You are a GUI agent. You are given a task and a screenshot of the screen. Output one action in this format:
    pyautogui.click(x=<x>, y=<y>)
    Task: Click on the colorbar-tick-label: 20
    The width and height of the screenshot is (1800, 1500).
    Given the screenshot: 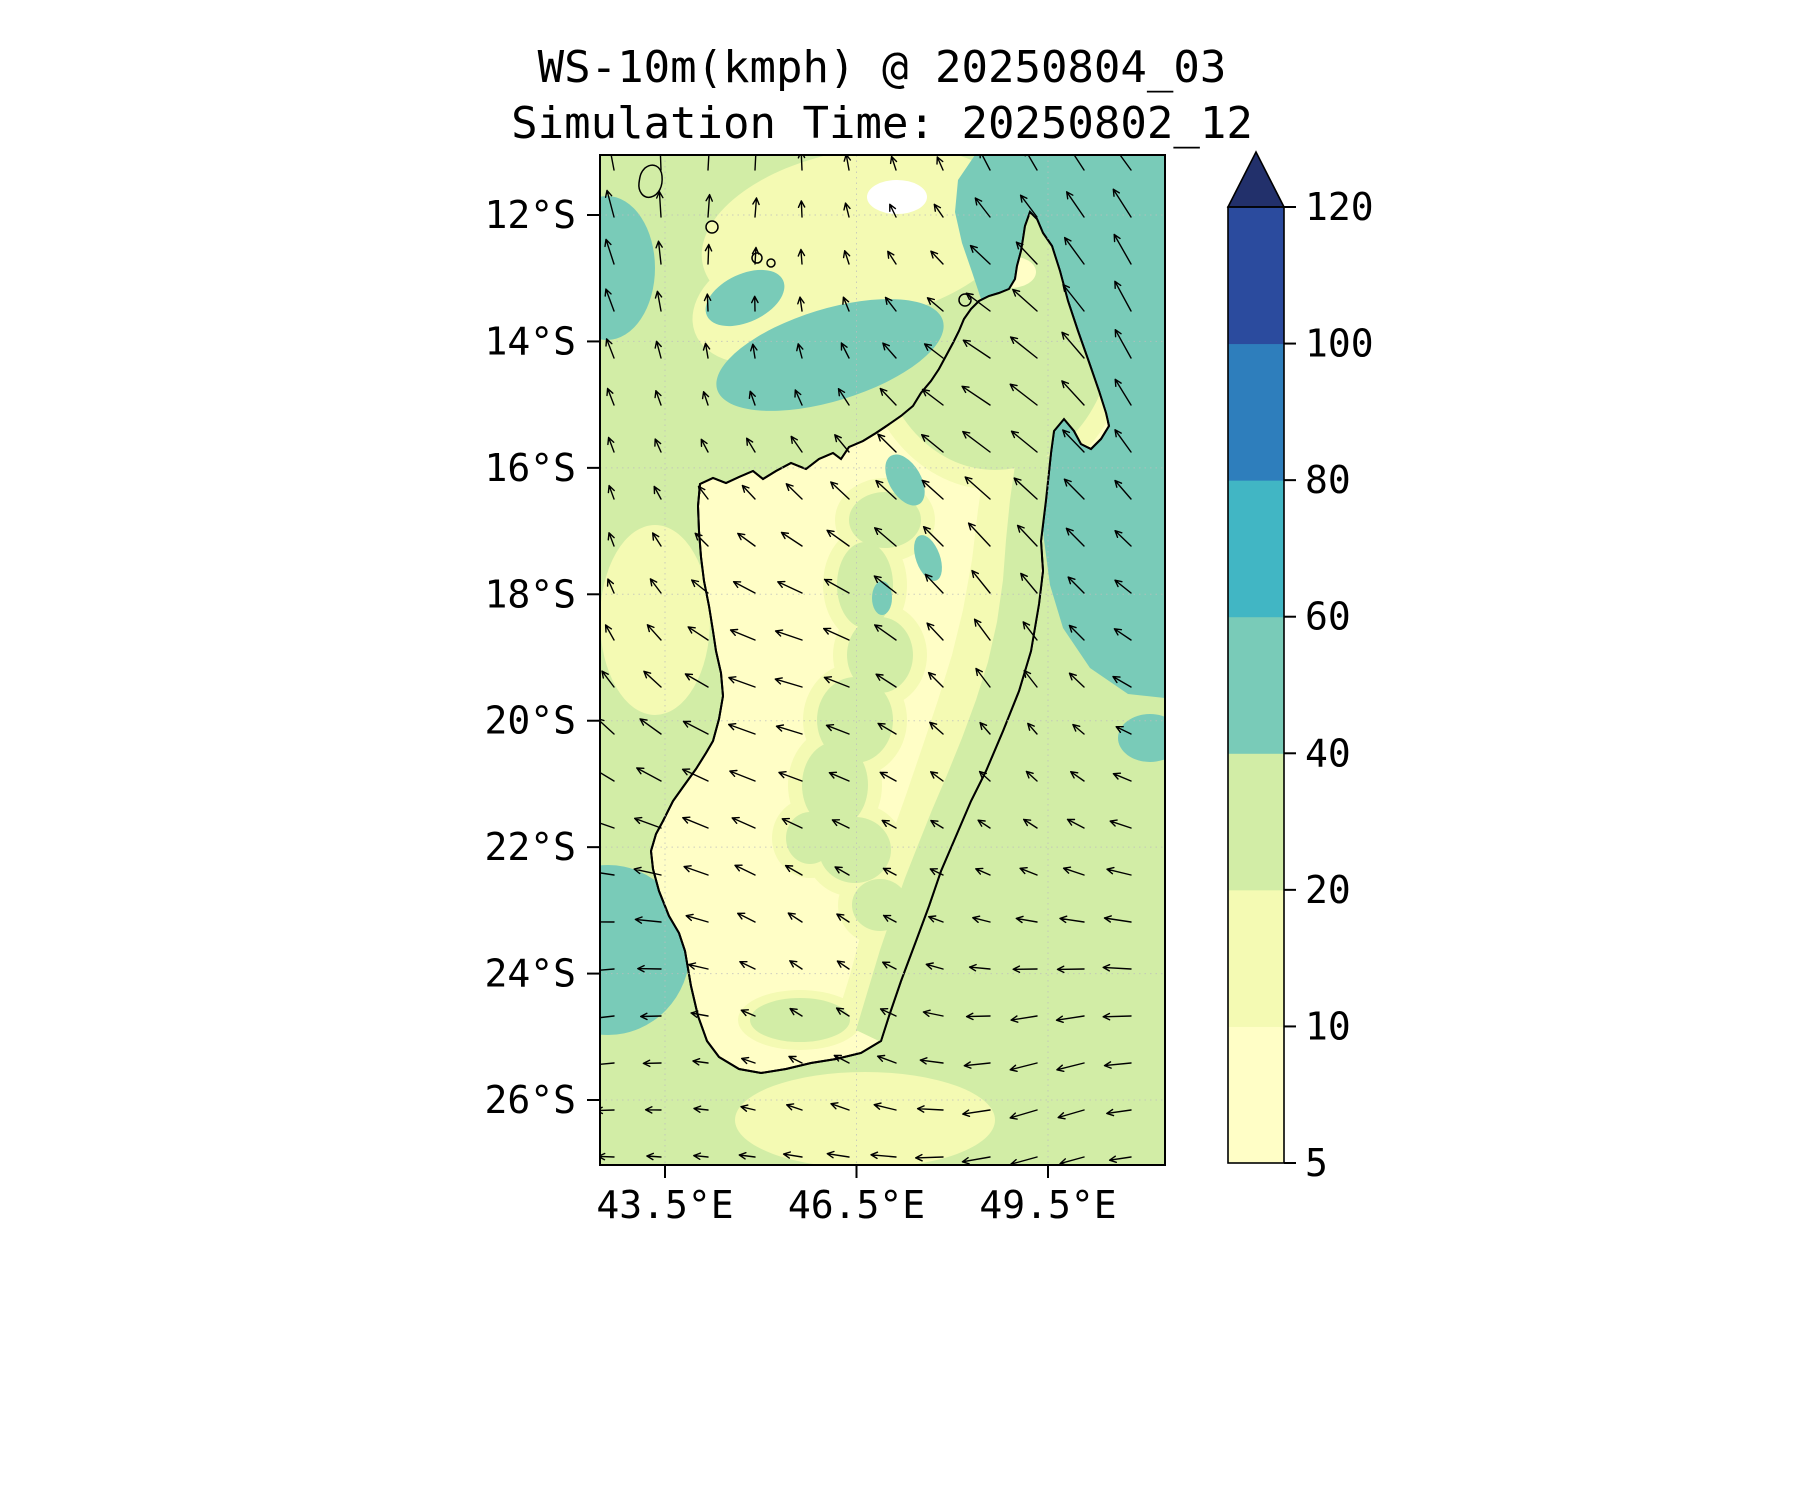 What is the action you would take?
    pyautogui.click(x=1328, y=890)
    